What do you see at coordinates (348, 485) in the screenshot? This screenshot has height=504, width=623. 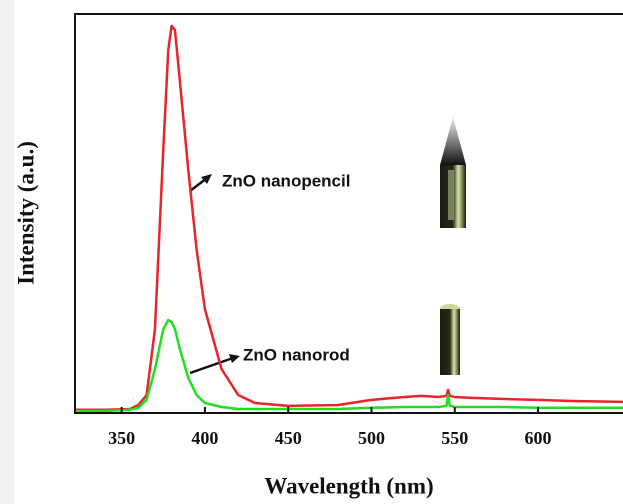 I see `x-axis-title: Wavelength (nm)` at bounding box center [348, 485].